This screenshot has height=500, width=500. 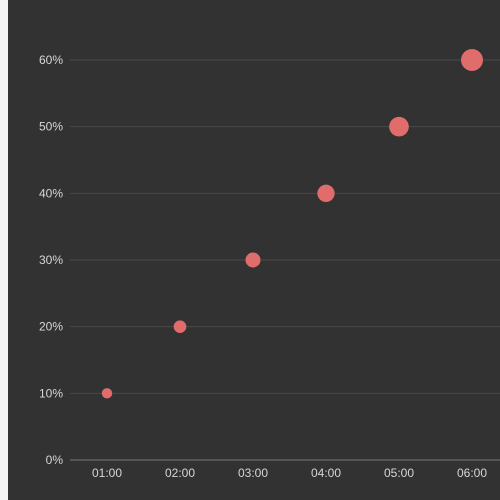 I want to click on x-axis-ticks: 01:00 02:00 03:00 04:00 05:00 06:00, so click(x=289, y=473).